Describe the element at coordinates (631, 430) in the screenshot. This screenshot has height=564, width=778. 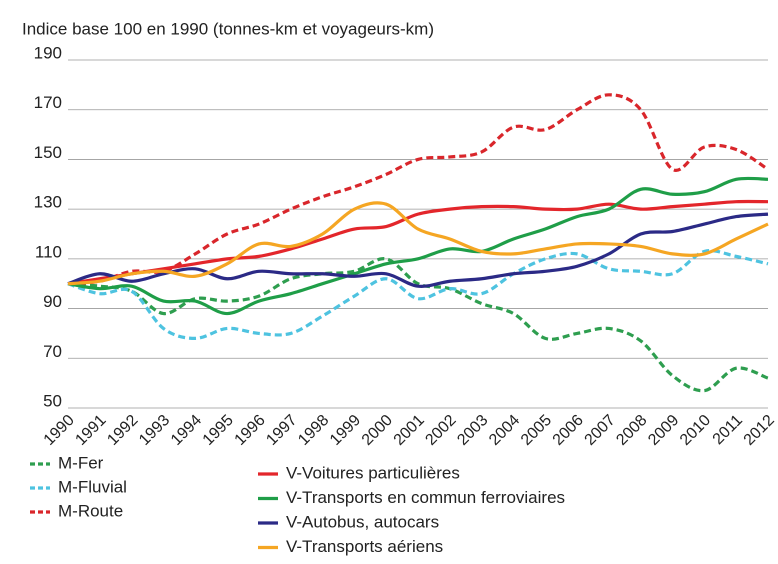
I see `x-tick-label: 2008` at that location.